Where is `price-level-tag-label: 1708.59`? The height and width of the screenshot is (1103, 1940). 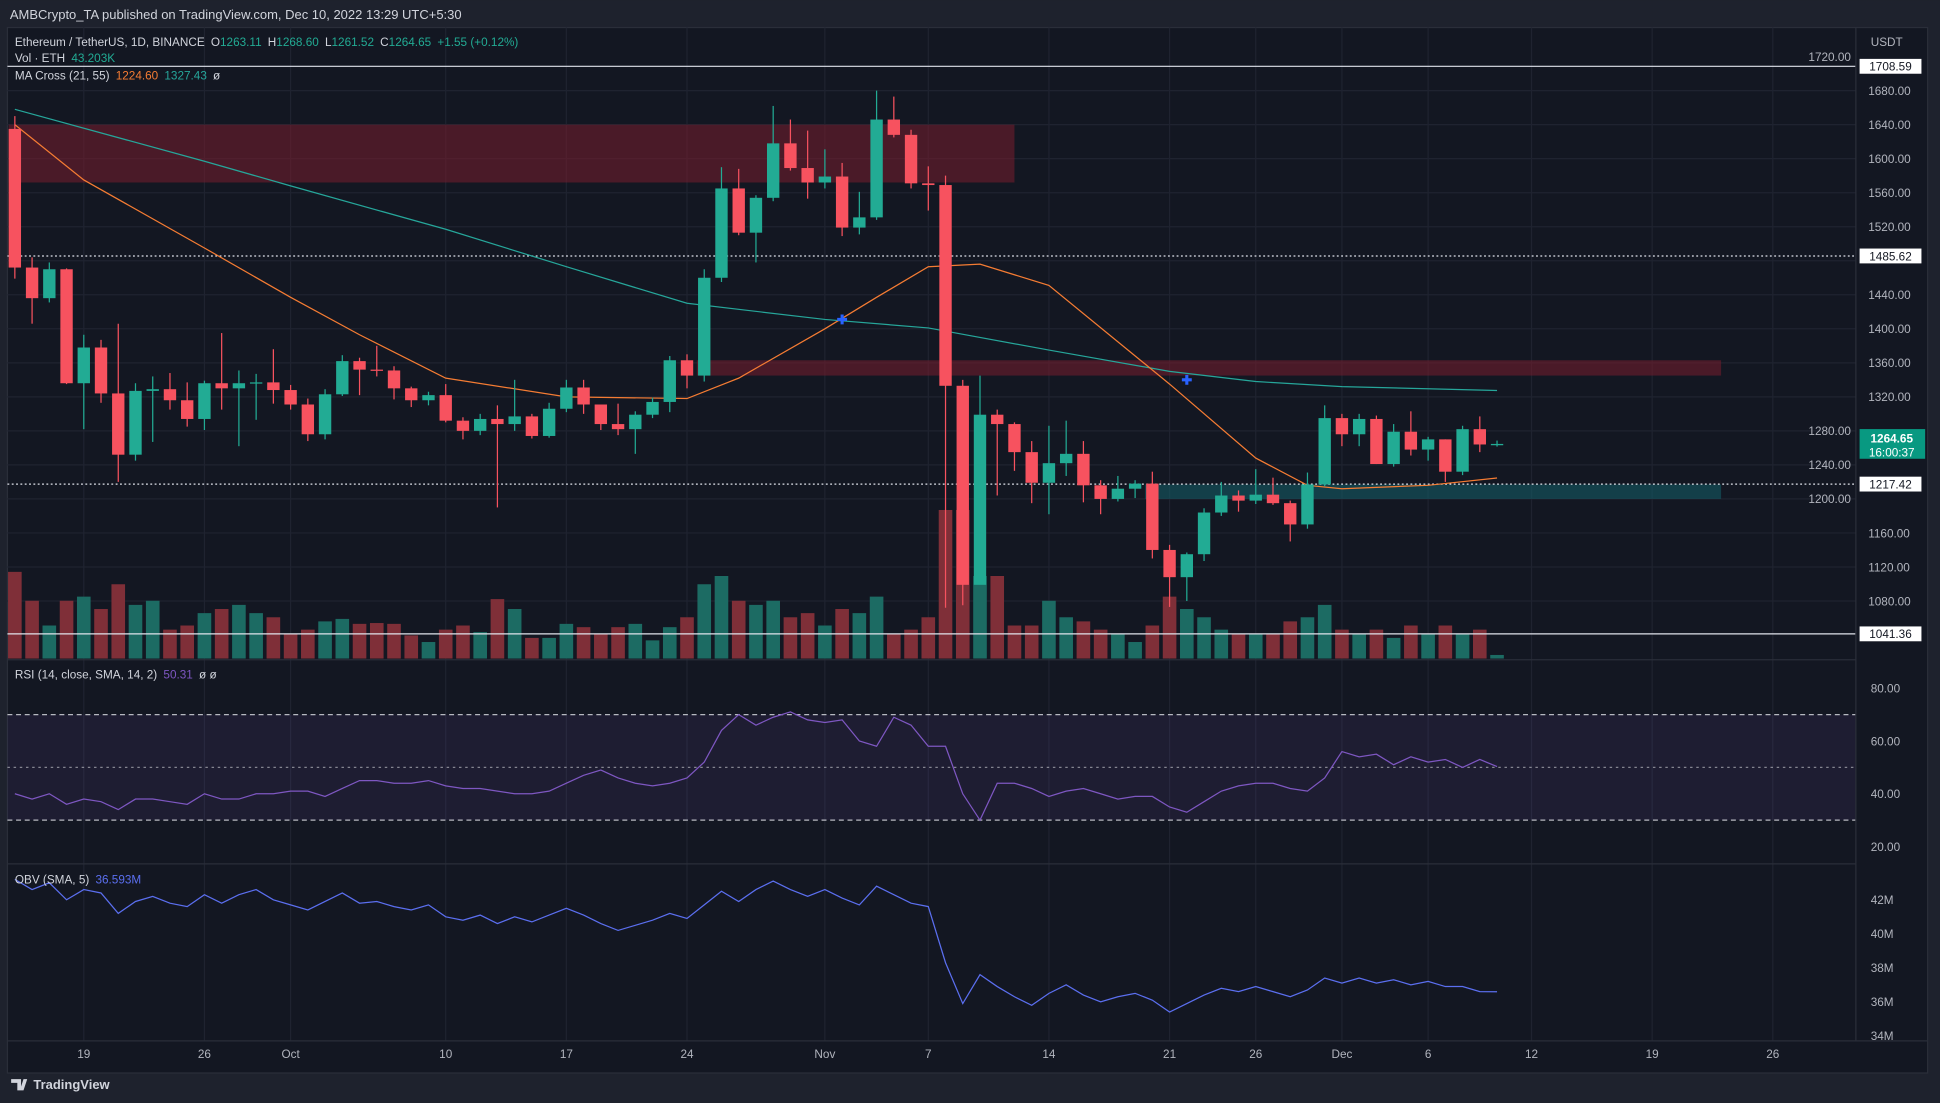 price-level-tag-label: 1708.59 is located at coordinates (1890, 67).